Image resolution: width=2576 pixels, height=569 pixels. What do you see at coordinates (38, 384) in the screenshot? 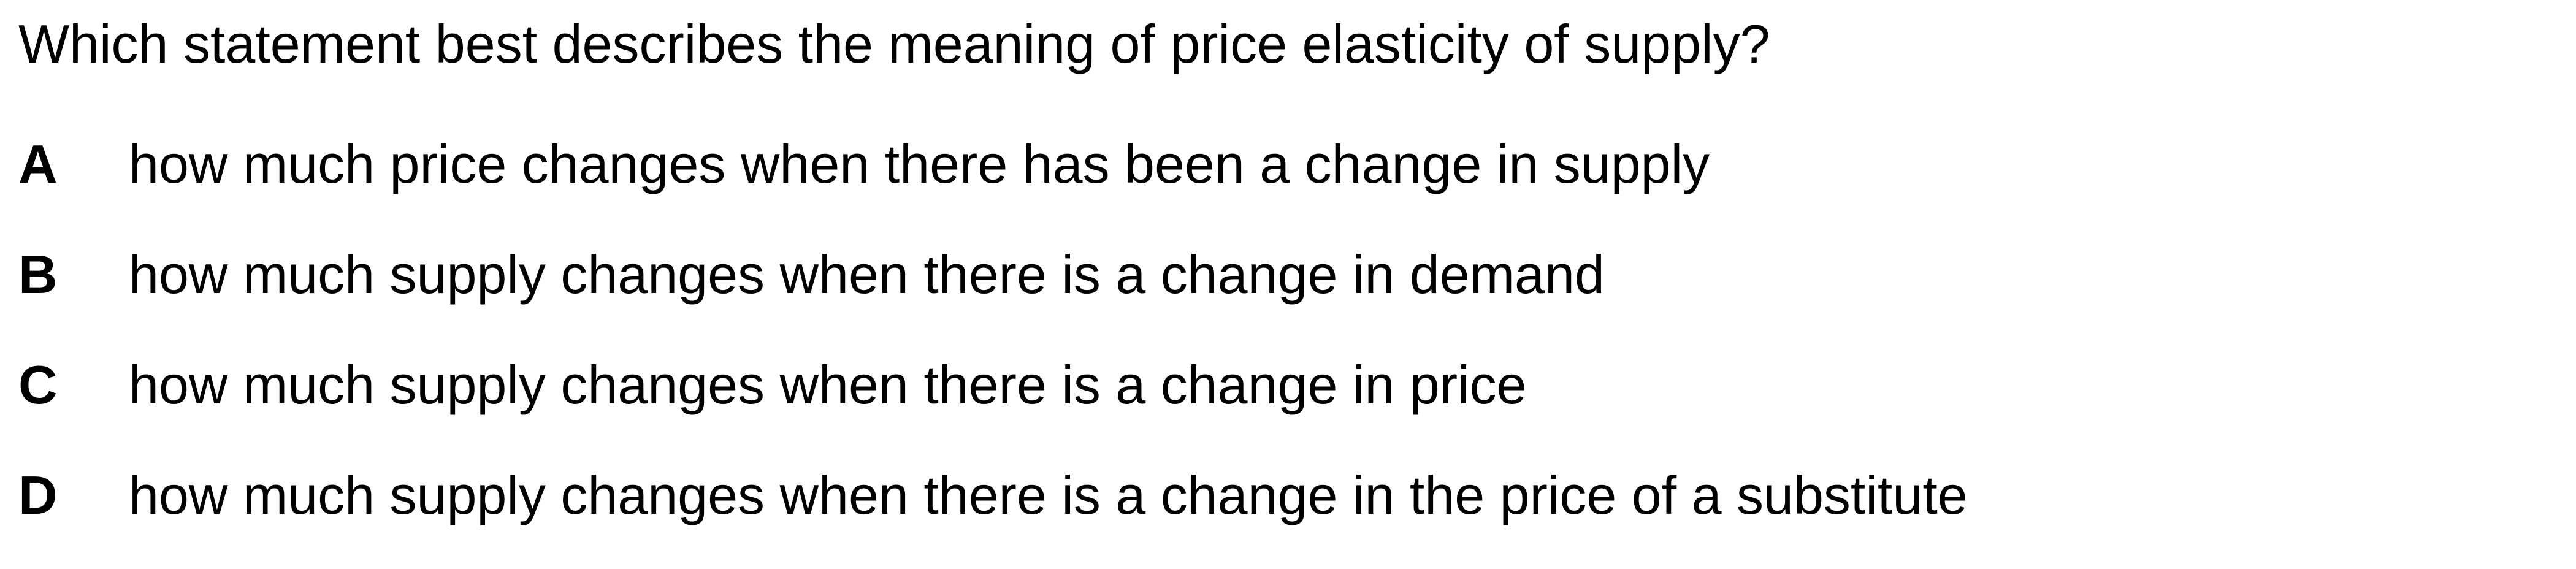
I see `option-letter: C` at bounding box center [38, 384].